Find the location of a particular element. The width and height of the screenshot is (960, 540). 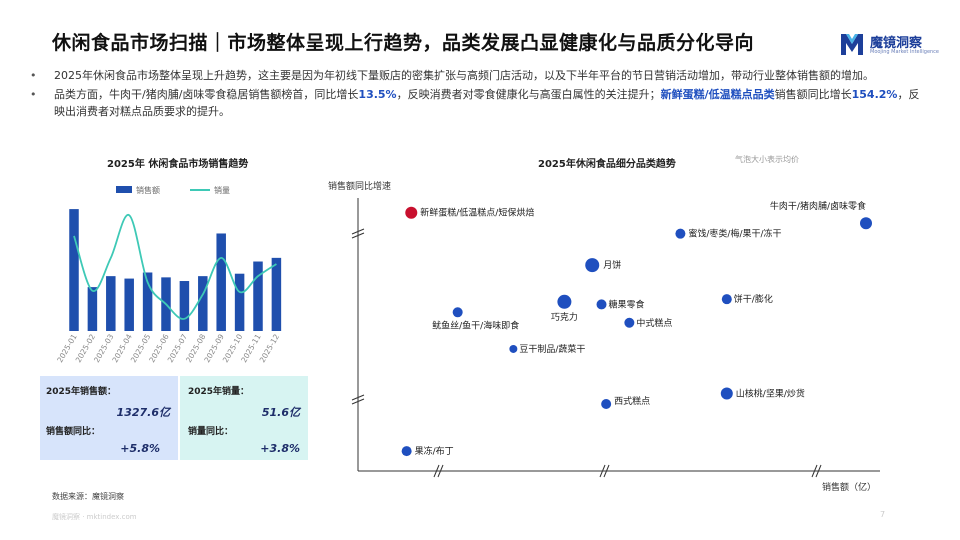

bubble-label-7: 饼干/膨化 is located at coordinates (753, 299).